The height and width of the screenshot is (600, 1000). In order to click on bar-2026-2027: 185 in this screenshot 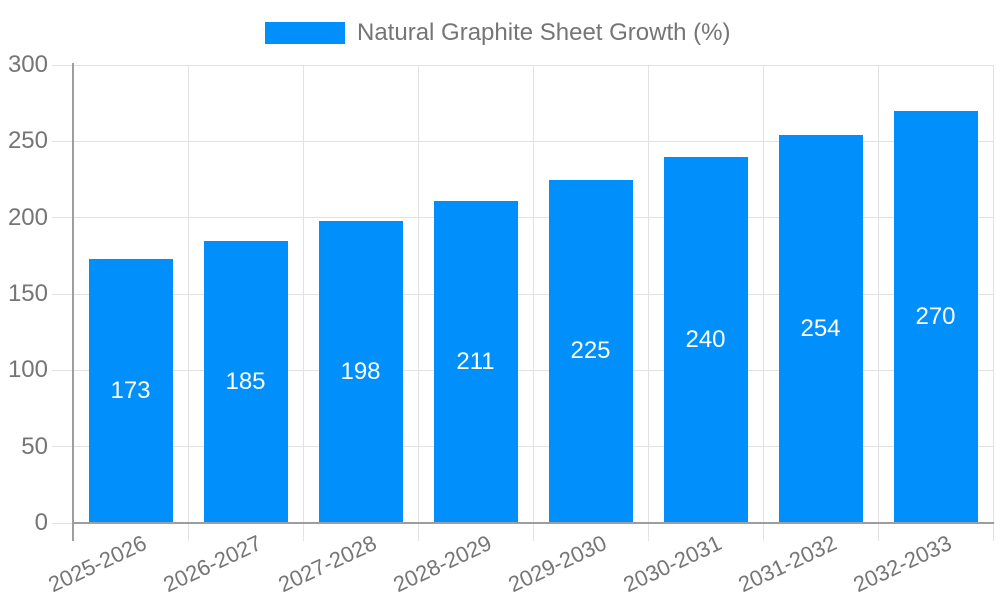, I will do `click(245, 381)`.